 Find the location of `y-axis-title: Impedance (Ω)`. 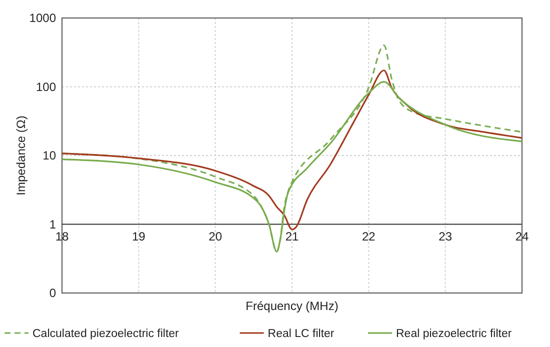

y-axis-title: Impedance (Ω) is located at coordinates (21, 156).